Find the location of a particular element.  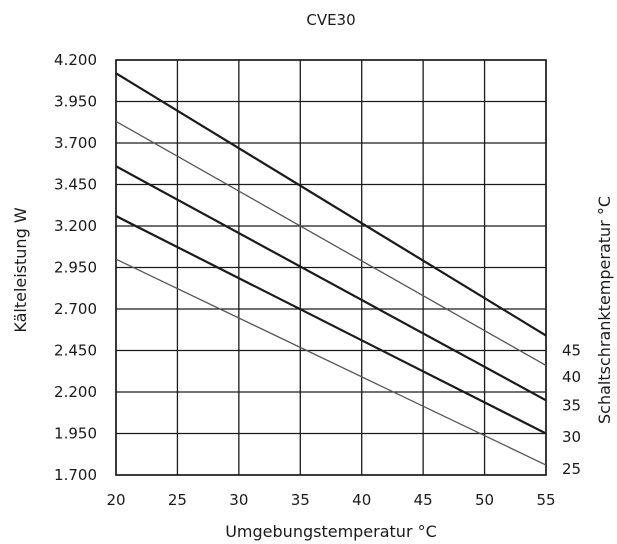

series-label-35: 35 is located at coordinates (571, 405).